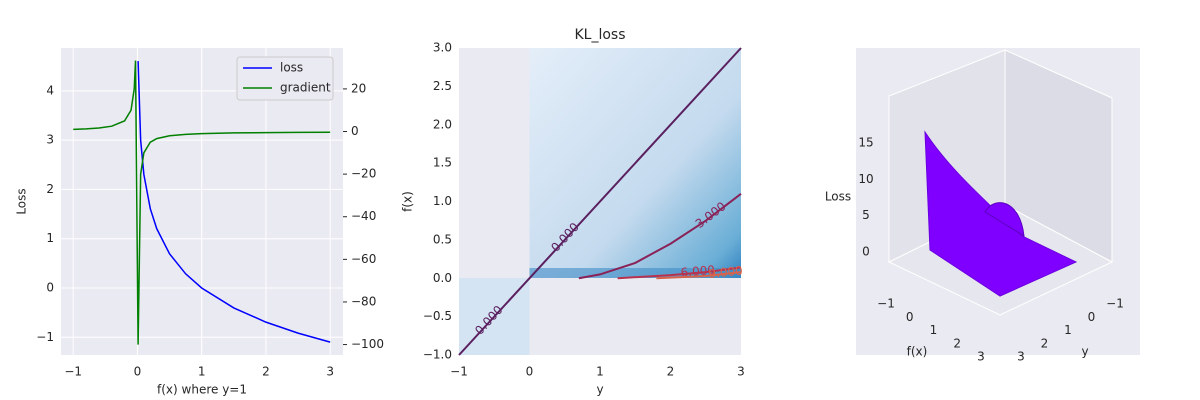 The image size is (1200, 400). Describe the element at coordinates (437, 316) in the screenshot. I see `y-tick-label: −0.5` at that location.